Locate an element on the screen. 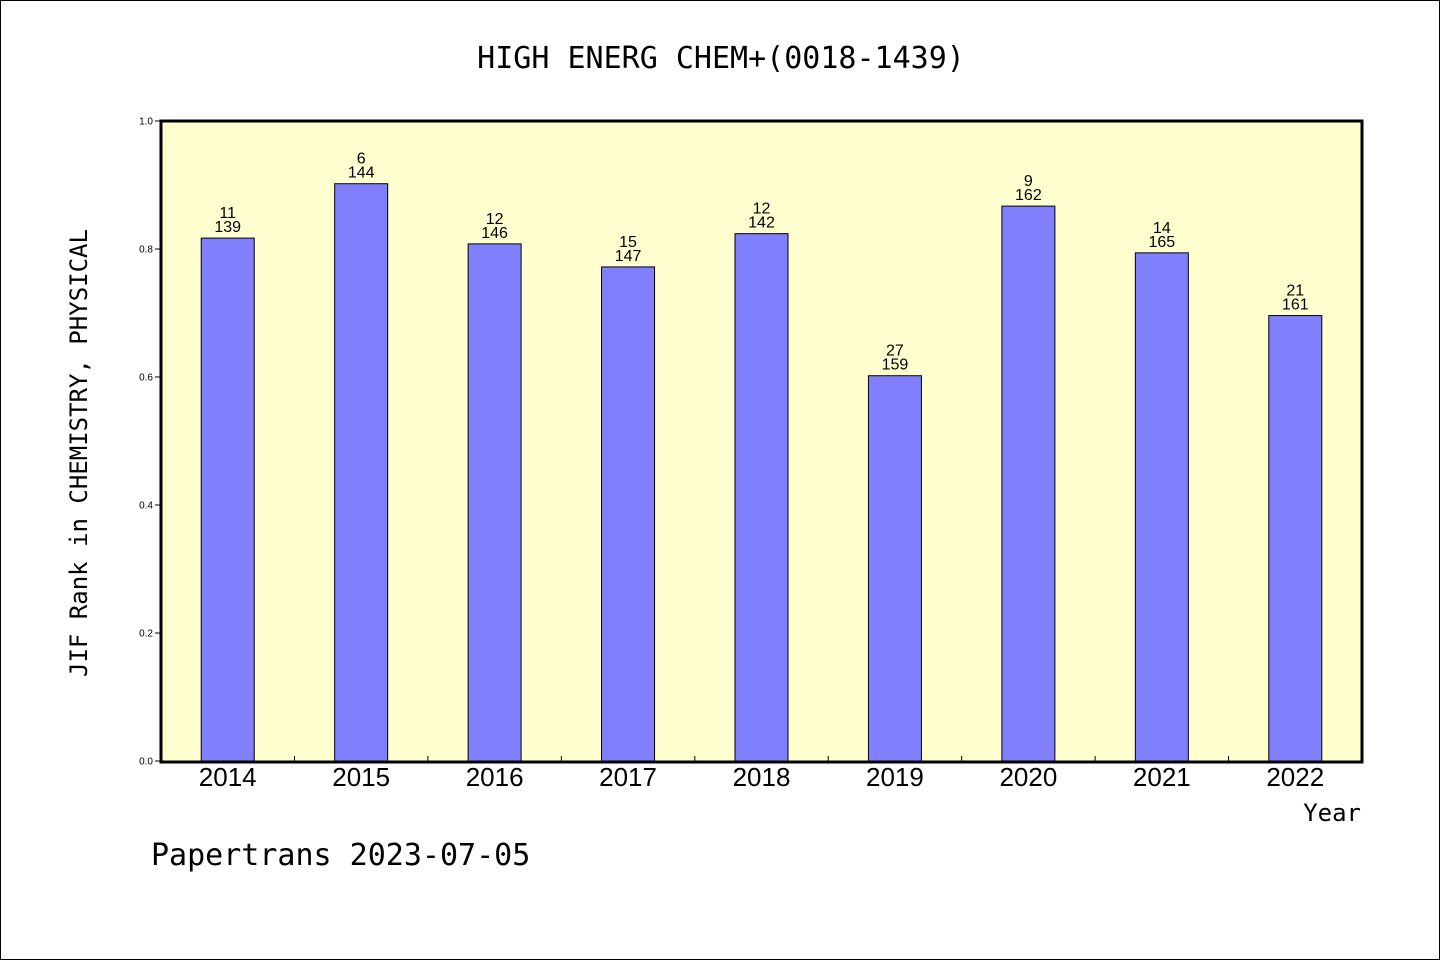 The image size is (1440, 961). bar-2018 is located at coordinates (761, 497).